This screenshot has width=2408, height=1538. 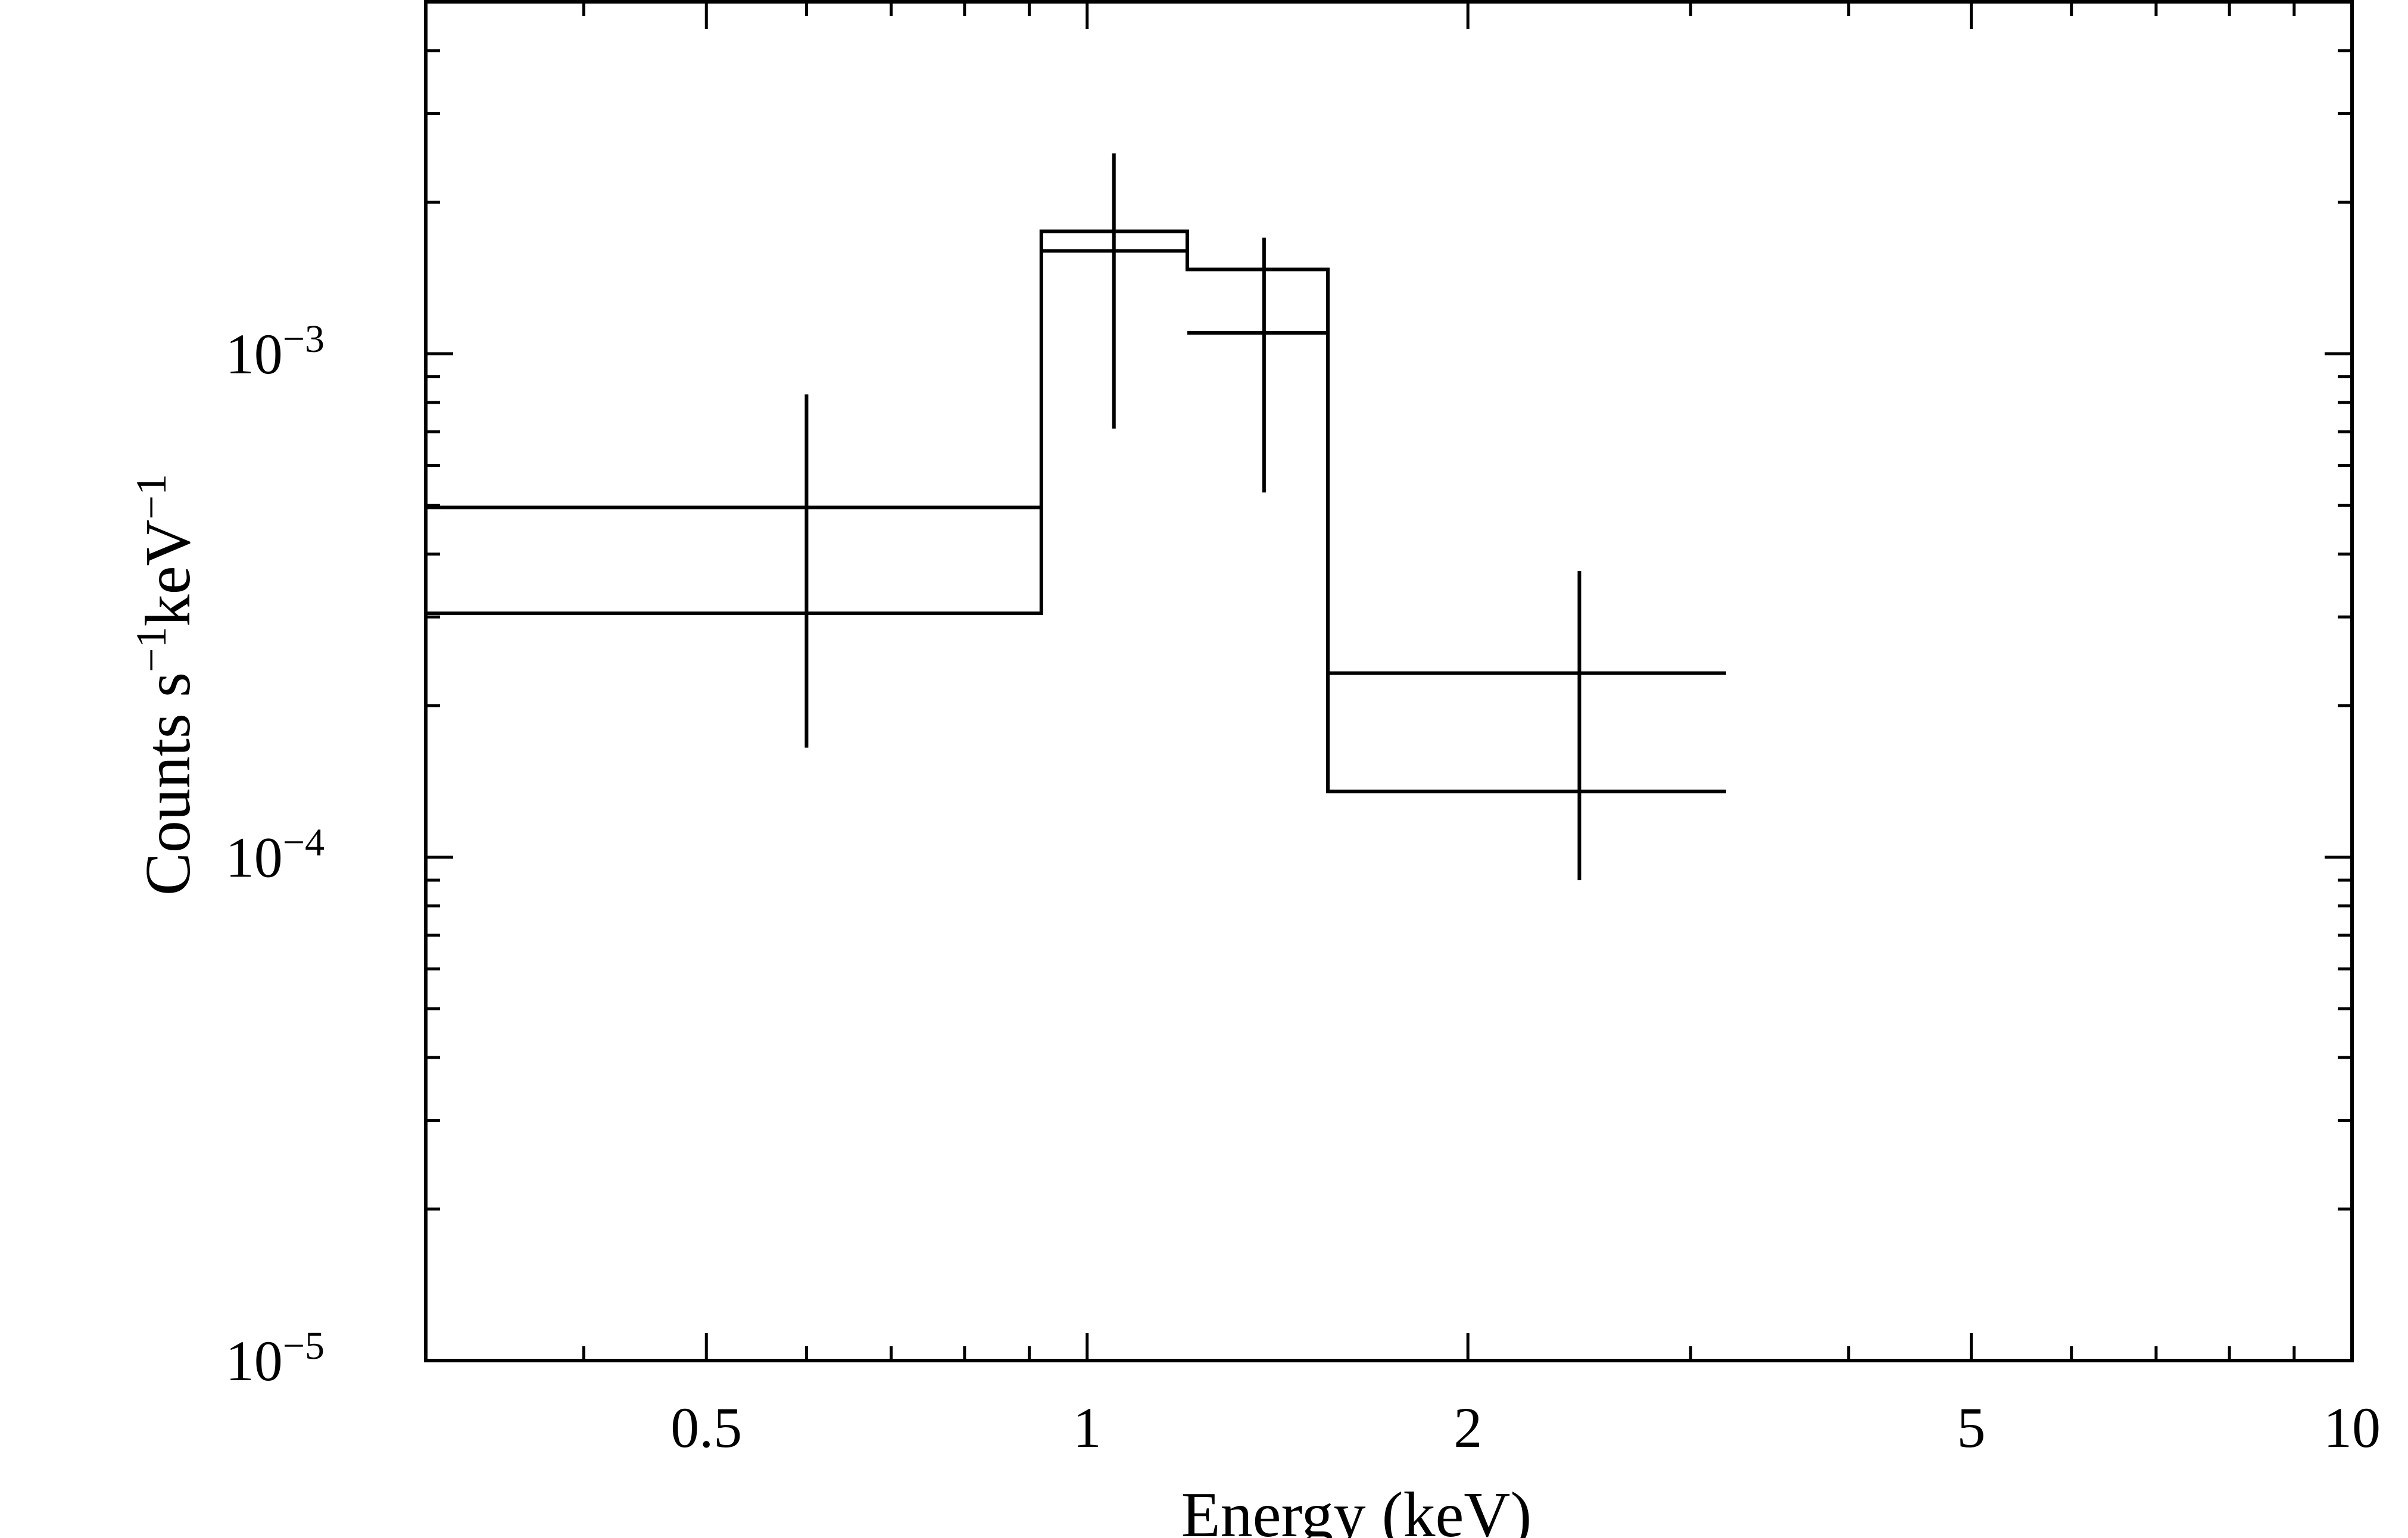 What do you see at coordinates (1087, 1427) in the screenshot?
I see `x-tick-label: 1` at bounding box center [1087, 1427].